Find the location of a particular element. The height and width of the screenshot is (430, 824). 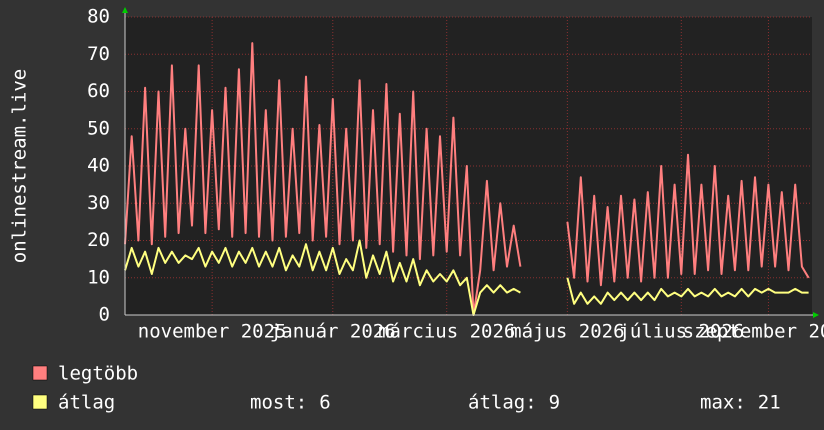

stat-label: max: is located at coordinates (723, 403).